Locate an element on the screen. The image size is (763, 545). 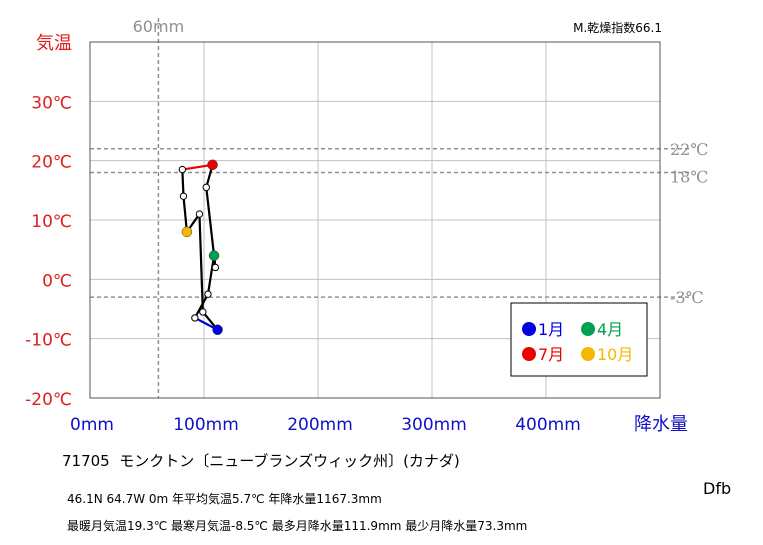
y-tick-label: 10℃ is located at coordinates (51, 222).